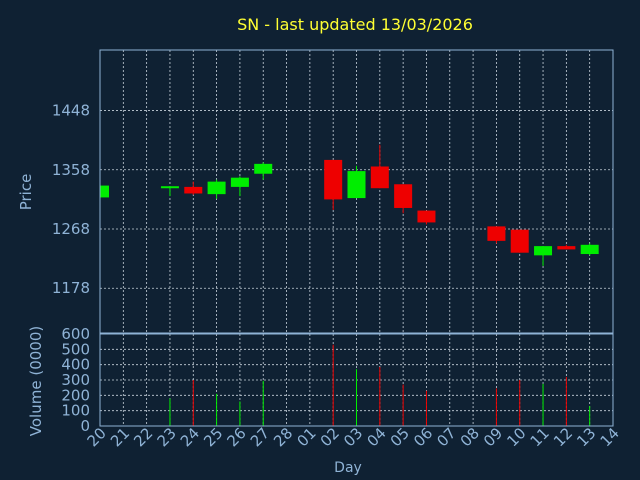  What do you see at coordinates (36, 381) in the screenshot?
I see `volume-axis-label: Volume (0000)` at bounding box center [36, 381].